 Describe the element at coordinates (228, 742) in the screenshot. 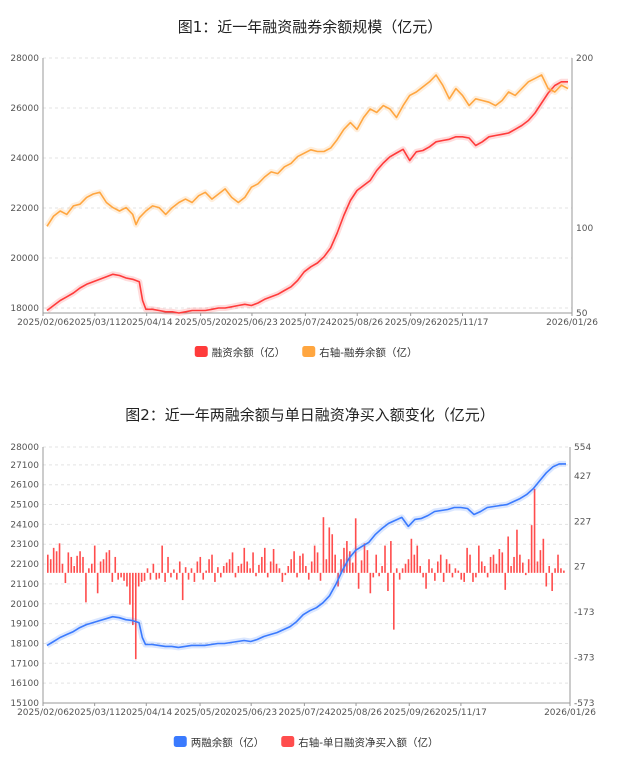

I see `legend-label: 两融余额（亿）` at that location.